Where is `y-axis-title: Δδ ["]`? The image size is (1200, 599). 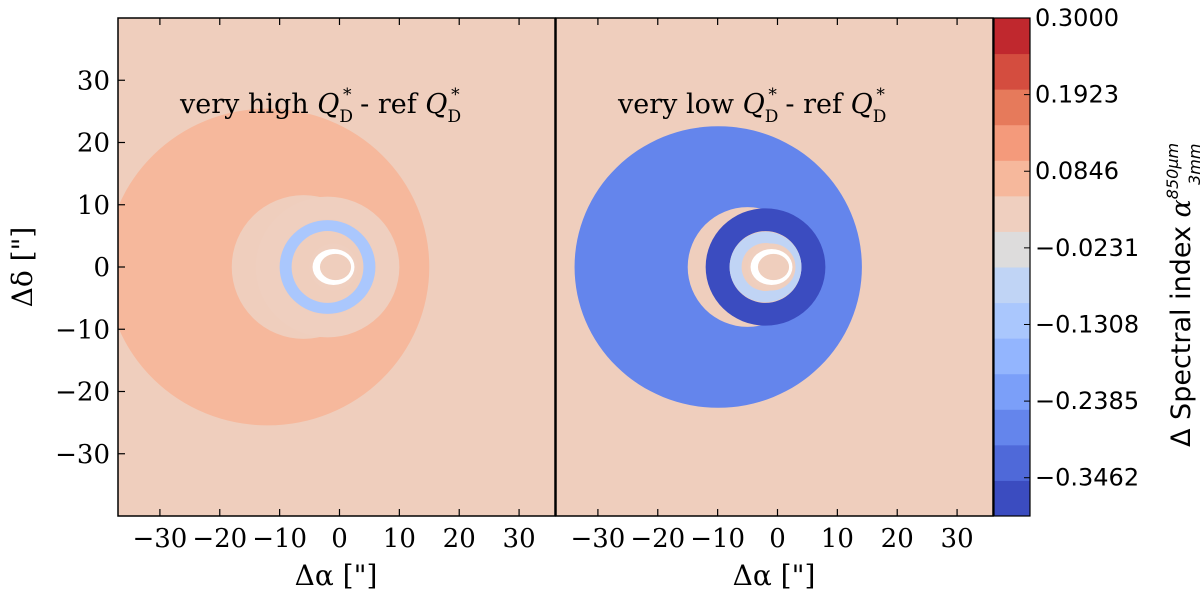
y-axis-title: Δδ ["] is located at coordinates (22, 267).